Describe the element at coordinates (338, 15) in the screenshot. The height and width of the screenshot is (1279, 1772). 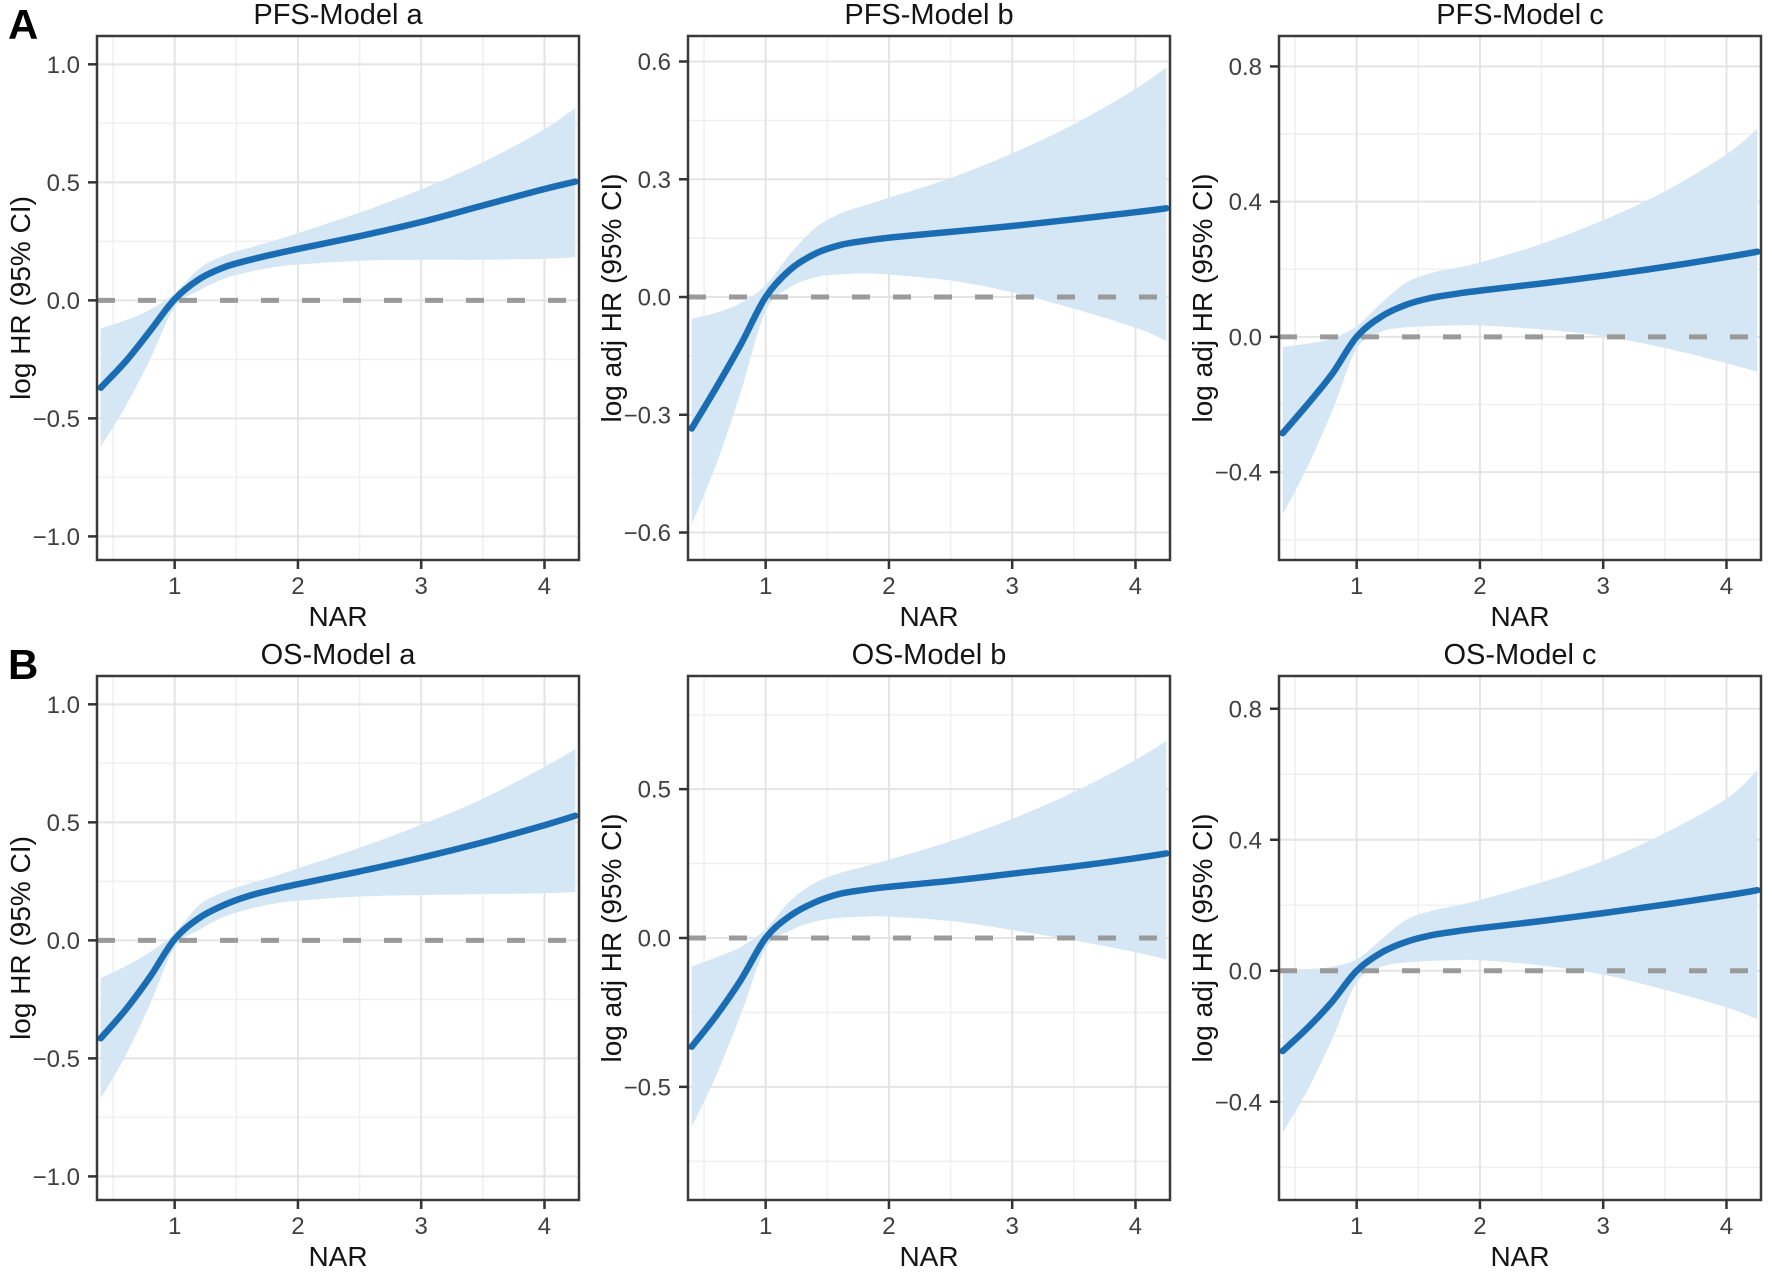
I see `panel-title: PFS-Model a` at that location.